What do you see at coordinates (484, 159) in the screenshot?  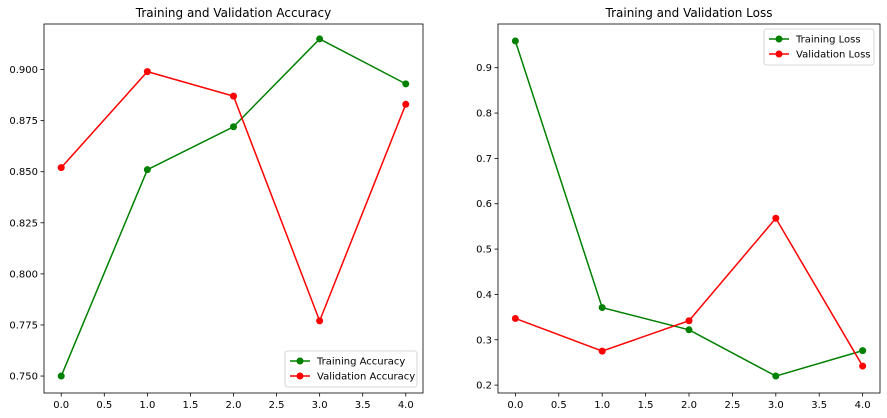 I see `loss-y-tick-label: 0.7` at bounding box center [484, 159].